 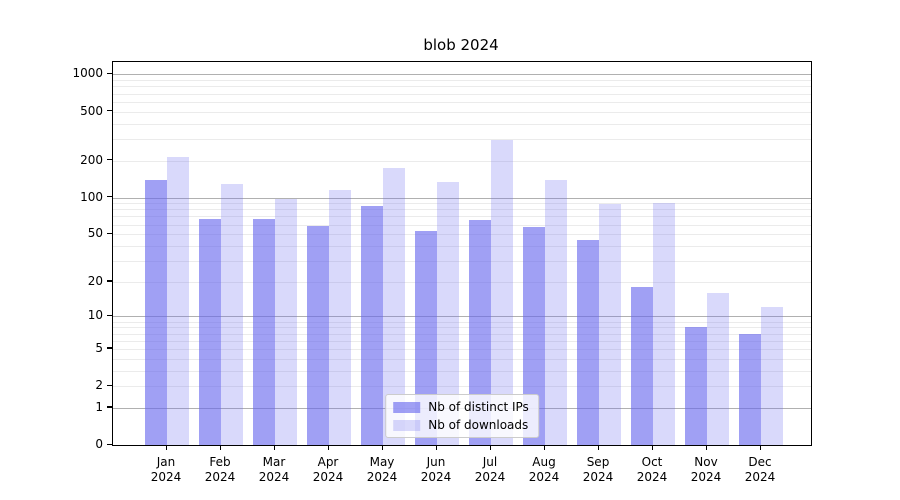 What do you see at coordinates (598, 448) in the screenshot?
I see `x-tick-sep` at bounding box center [598, 448].